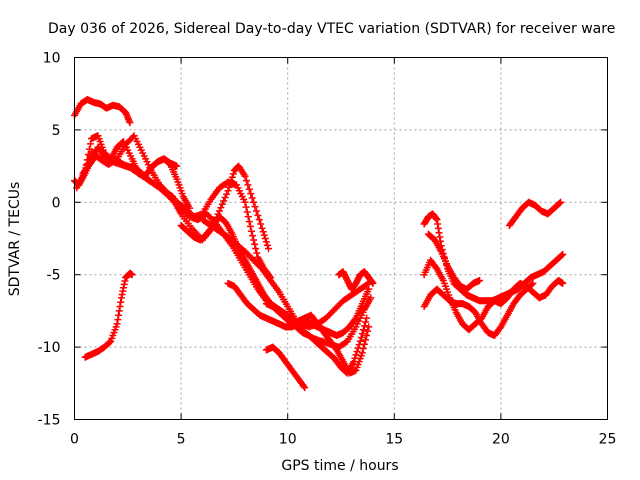 The height and width of the screenshot is (480, 640). What do you see at coordinates (343, 440) in the screenshot?
I see `x-tick-labels: 0 5 10 15 20 25` at bounding box center [343, 440].